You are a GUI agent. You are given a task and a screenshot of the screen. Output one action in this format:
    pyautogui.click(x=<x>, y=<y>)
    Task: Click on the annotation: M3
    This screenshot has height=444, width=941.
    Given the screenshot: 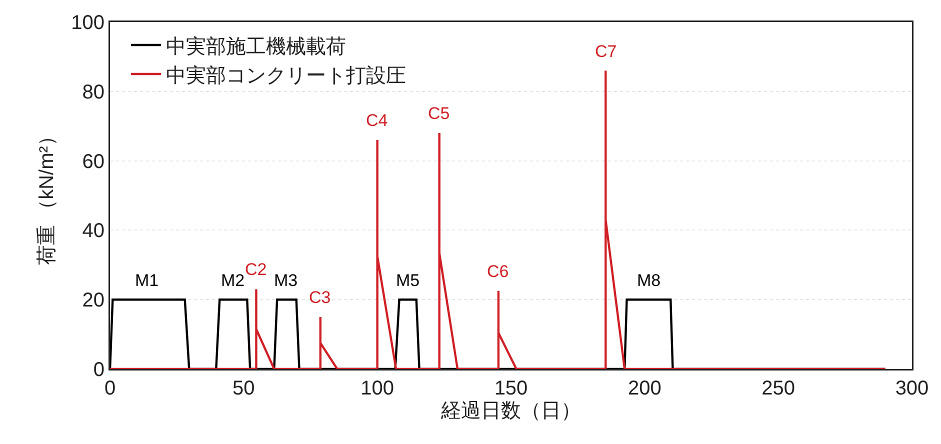 What is the action you would take?
    pyautogui.click(x=286, y=280)
    